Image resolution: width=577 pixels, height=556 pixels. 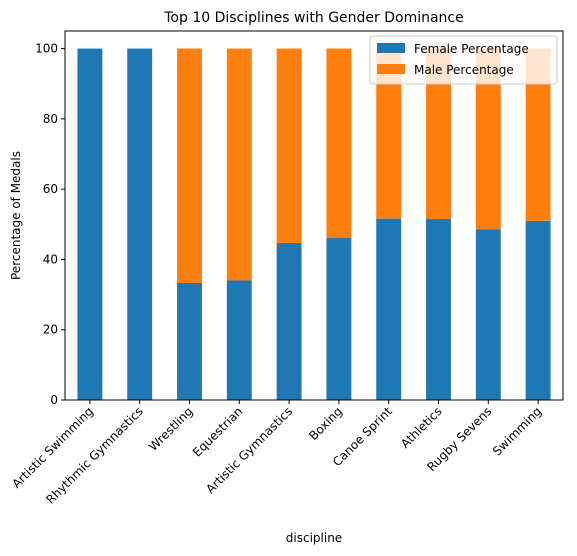 What do you see at coordinates (517, 431) in the screenshot?
I see `x-tick-label: Swimming` at bounding box center [517, 431].